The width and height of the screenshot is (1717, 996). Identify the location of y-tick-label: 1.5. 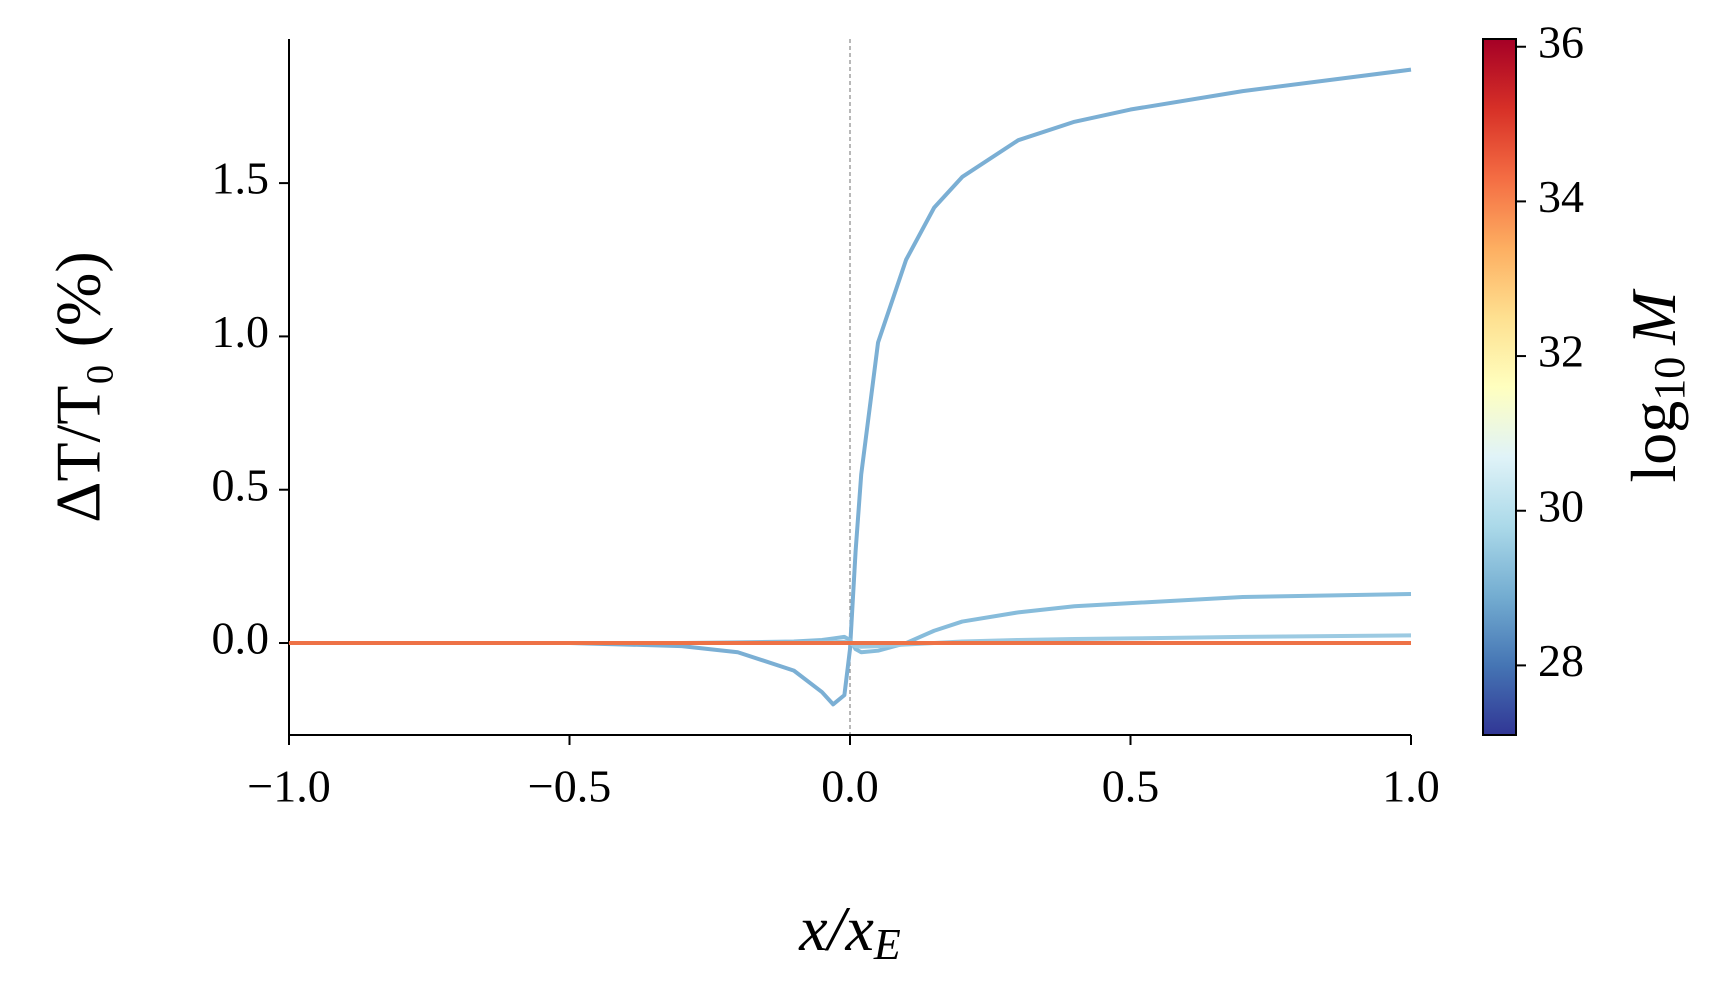
(241, 178).